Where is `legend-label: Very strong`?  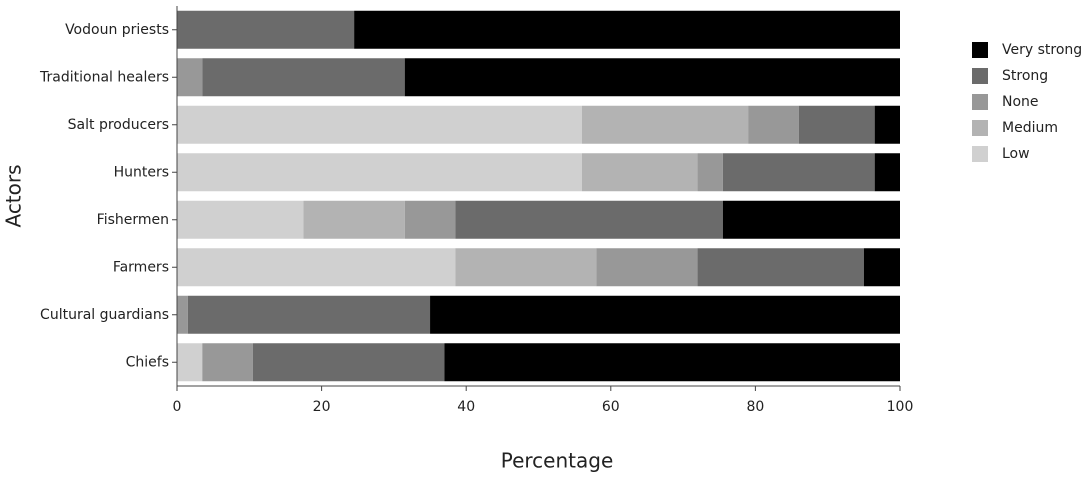 legend-label: Very strong is located at coordinates (1042, 50).